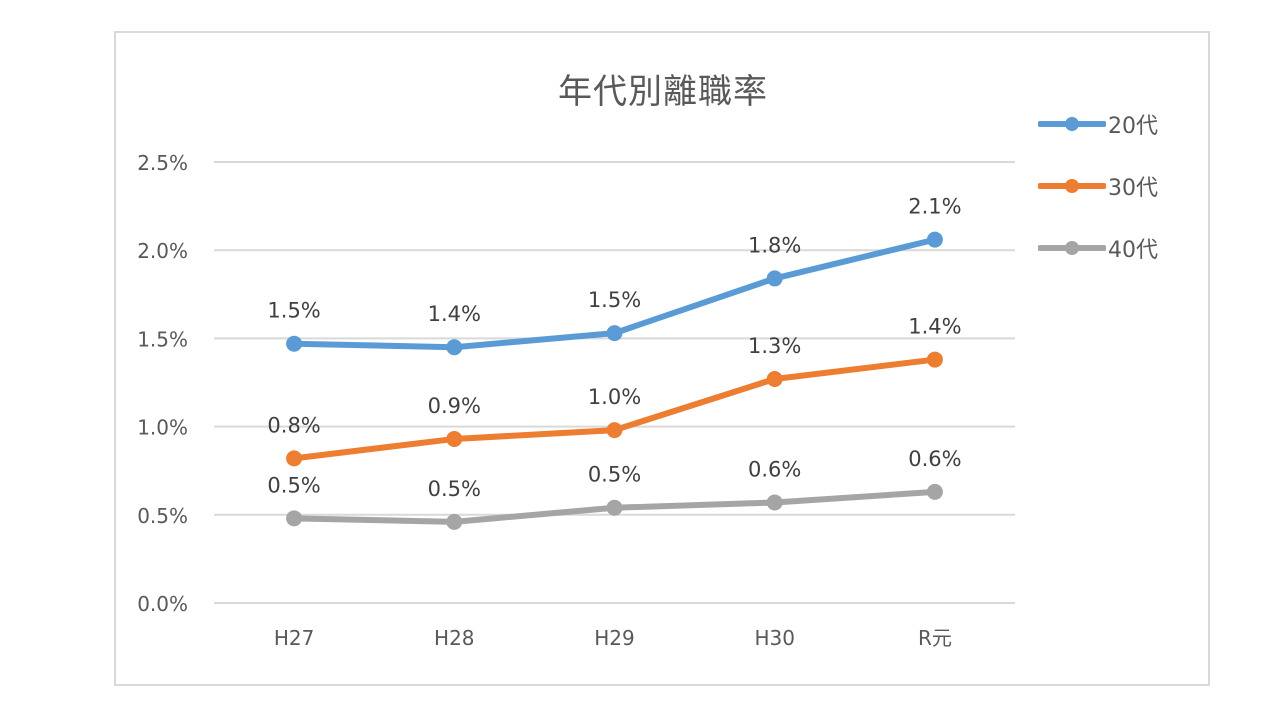 This screenshot has width=1280, height=720. I want to click on x-axis-labels: H27 H28 H29 H30 R元, so click(613, 638).